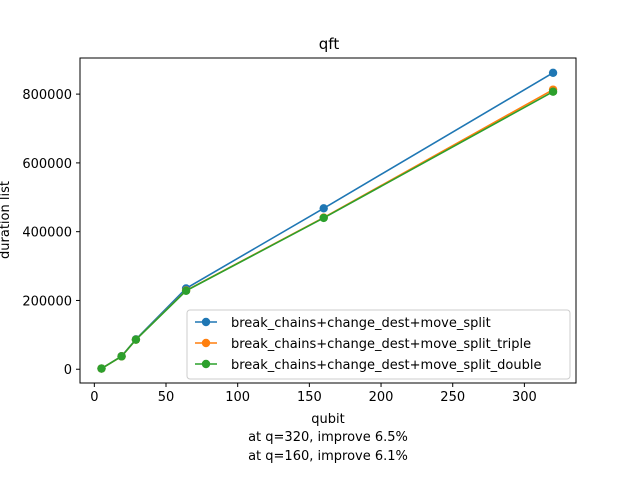 This screenshot has width=640, height=480. Describe the element at coordinates (361, 323) in the screenshot. I see `legend-entry: break_chains+change_dest+move_split` at that location.